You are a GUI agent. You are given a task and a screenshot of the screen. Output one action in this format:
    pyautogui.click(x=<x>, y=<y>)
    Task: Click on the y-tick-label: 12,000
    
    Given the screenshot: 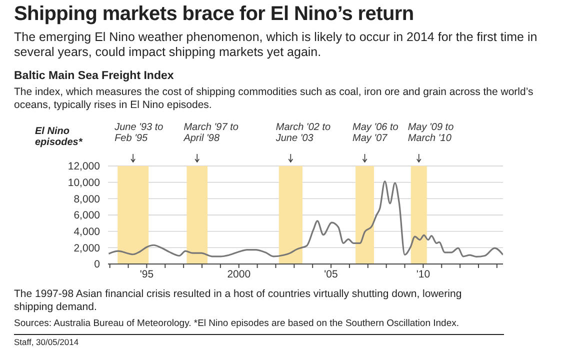 What is the action you would take?
    pyautogui.click(x=84, y=166)
    